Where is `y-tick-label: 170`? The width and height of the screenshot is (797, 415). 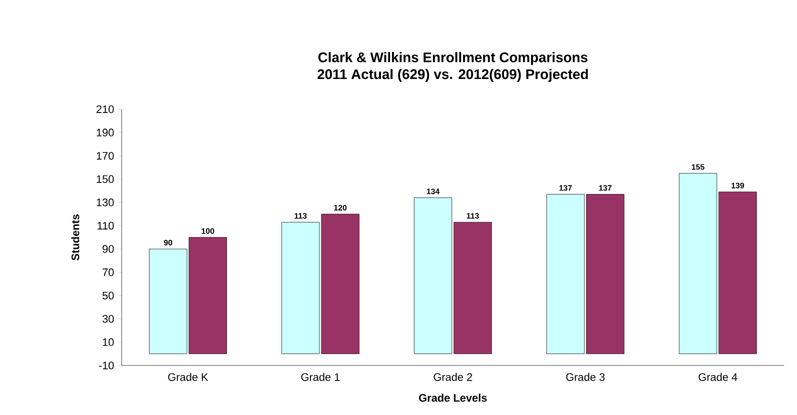
y-tick-label: 170 is located at coordinates (105, 156).